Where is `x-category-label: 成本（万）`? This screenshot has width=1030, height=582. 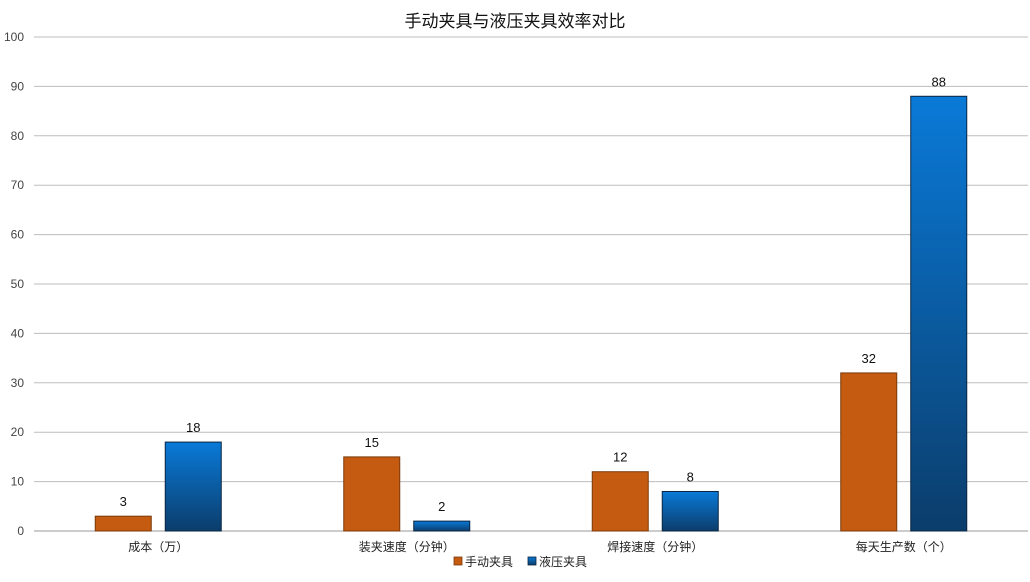
x-category-label: 成本（万） is located at coordinates (158, 547).